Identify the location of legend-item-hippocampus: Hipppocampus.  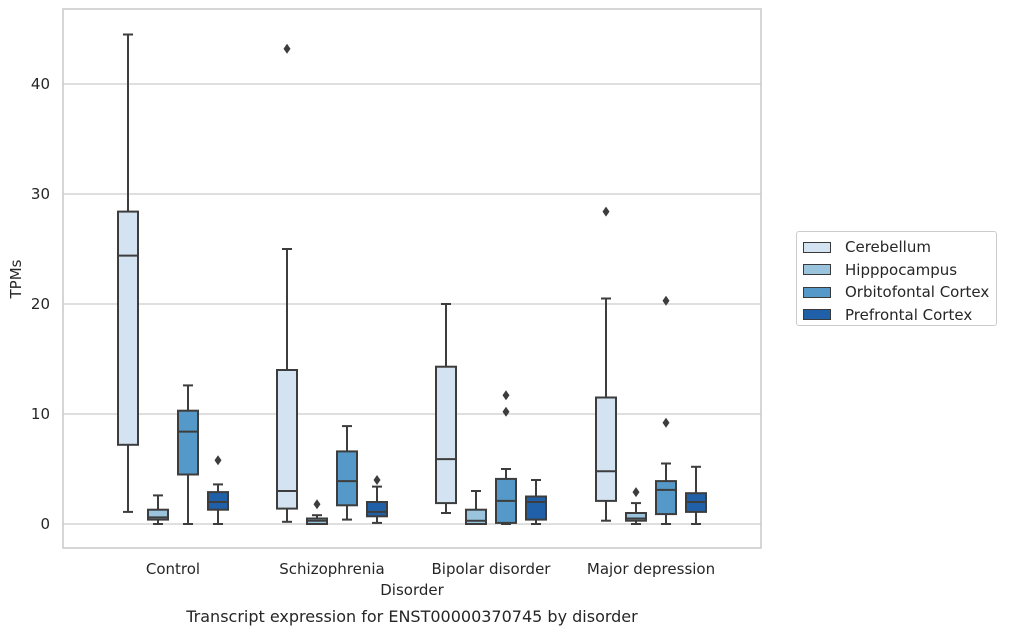
(896, 270).